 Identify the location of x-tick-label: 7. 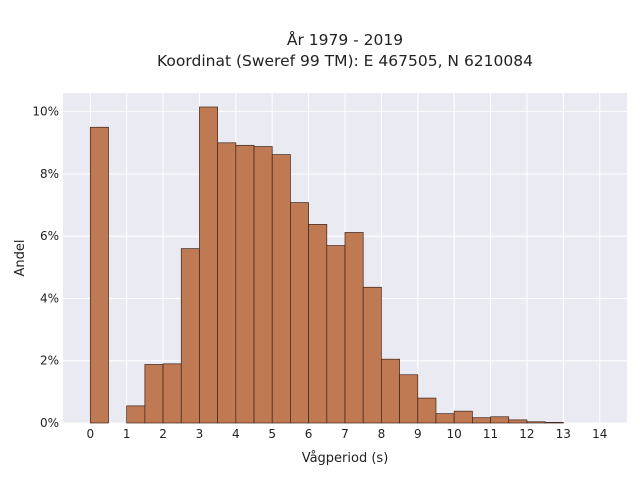
(345, 434).